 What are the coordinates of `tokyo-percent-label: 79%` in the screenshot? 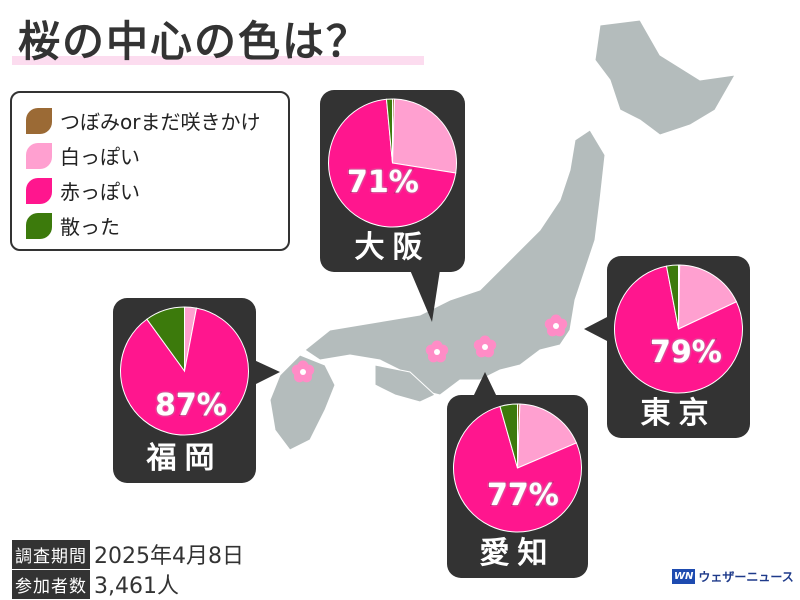 It's located at (686, 352).